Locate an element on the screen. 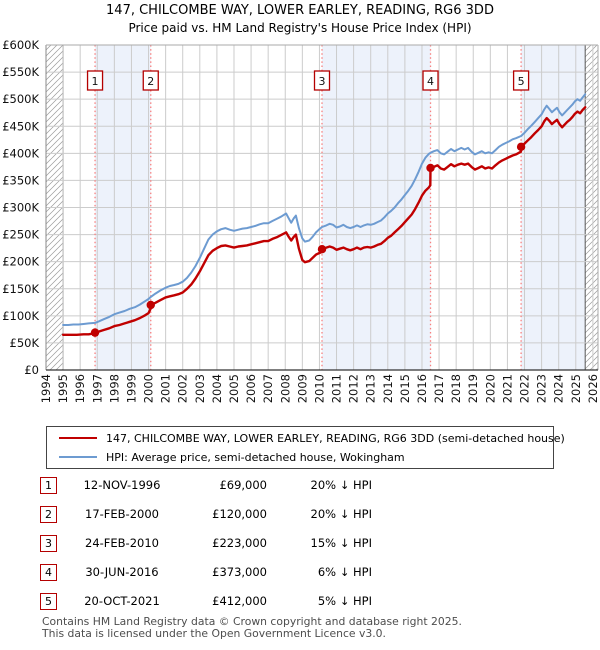  svg-text: 2021 is located at coordinates (507, 388).